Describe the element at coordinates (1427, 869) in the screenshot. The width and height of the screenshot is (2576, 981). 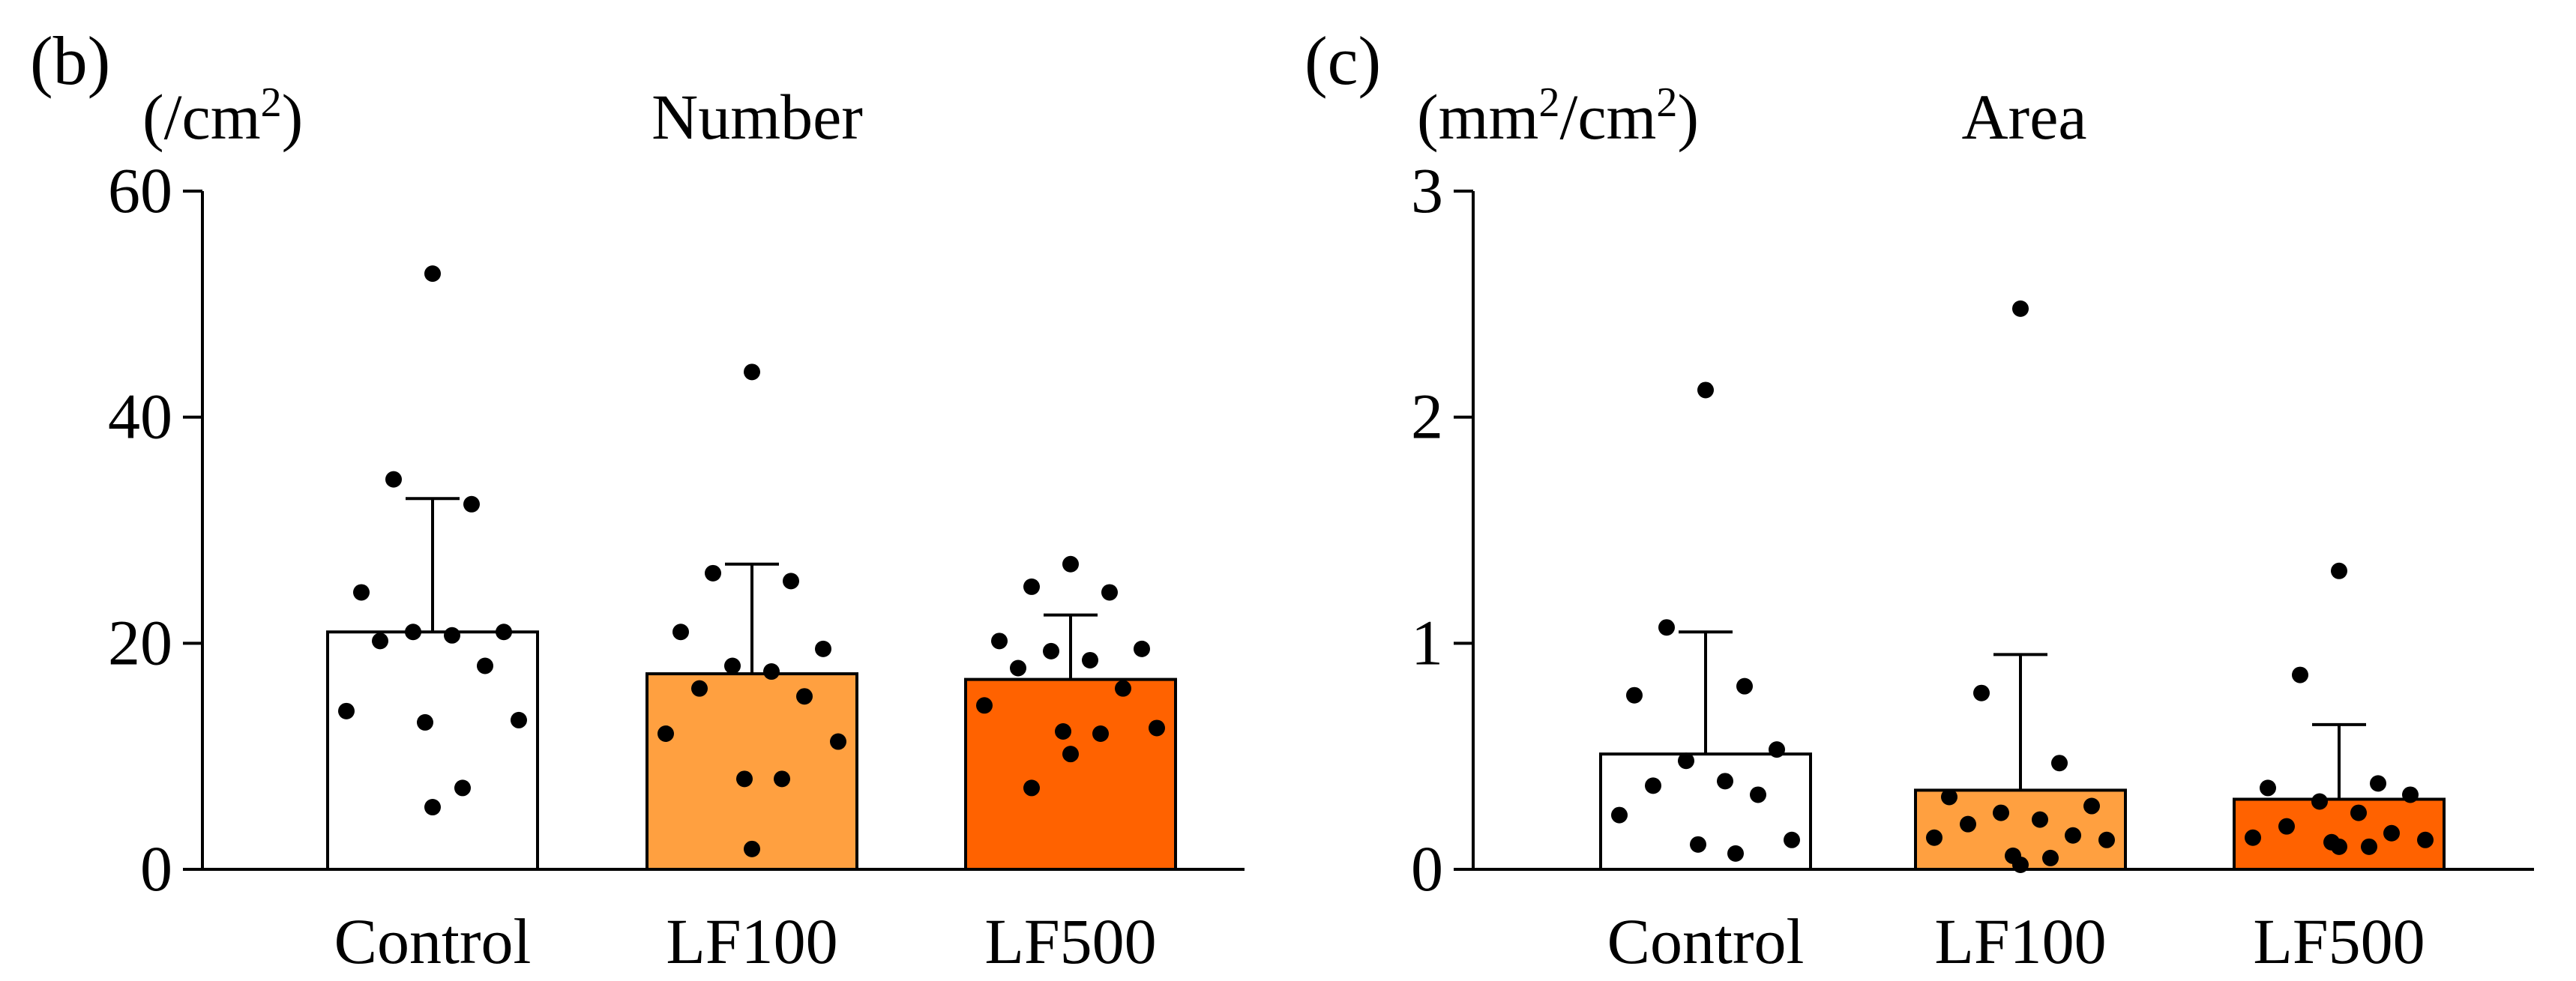
I see `y-tick-label-c: 0` at that location.